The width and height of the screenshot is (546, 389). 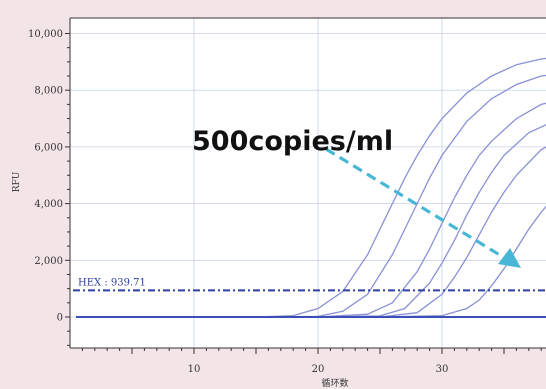 I want to click on annotation-arrow, so click(x=423, y=207).